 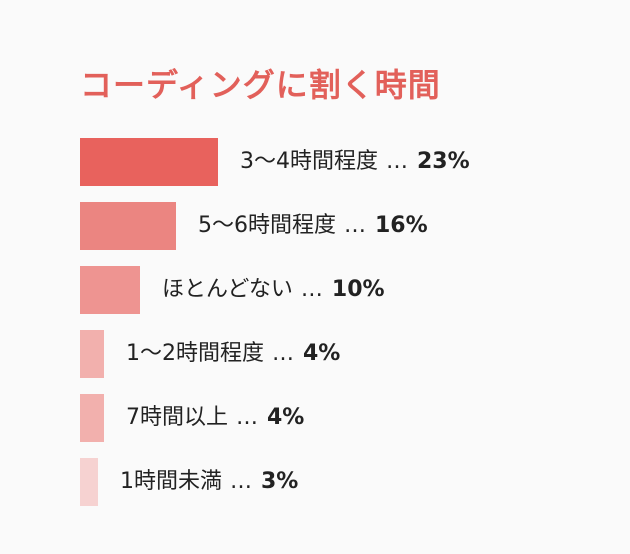 I want to click on category-label: 1〜2時間程度, so click(x=195, y=353).